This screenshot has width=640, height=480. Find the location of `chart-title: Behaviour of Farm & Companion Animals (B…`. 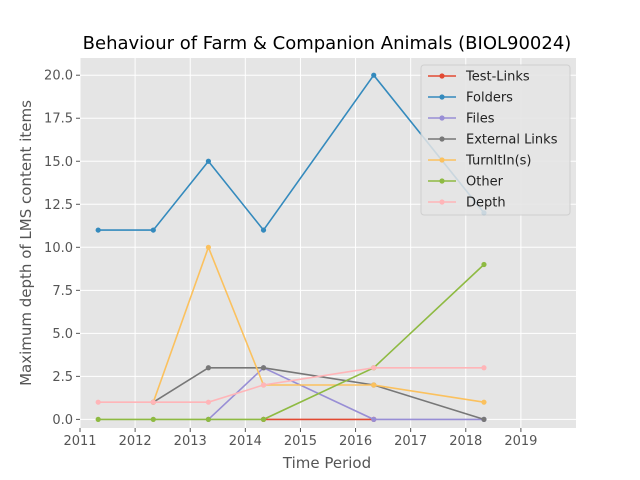

chart-title: Behaviour of Farm & Companion Animals (B… is located at coordinates (327, 43).